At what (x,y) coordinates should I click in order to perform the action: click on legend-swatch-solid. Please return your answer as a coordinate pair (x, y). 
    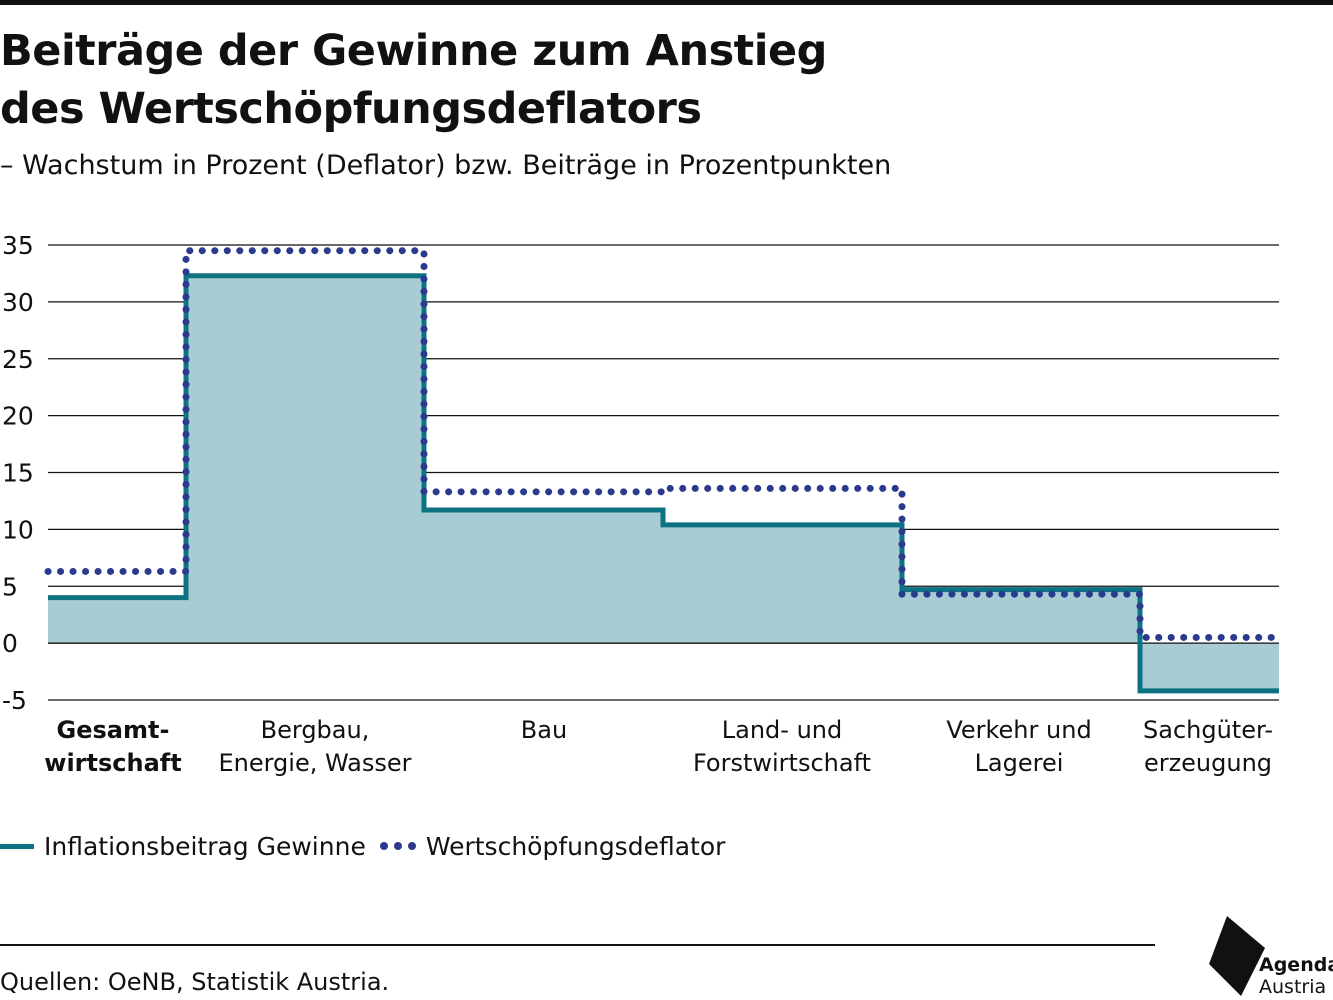
    Looking at the image, I should click on (17, 846).